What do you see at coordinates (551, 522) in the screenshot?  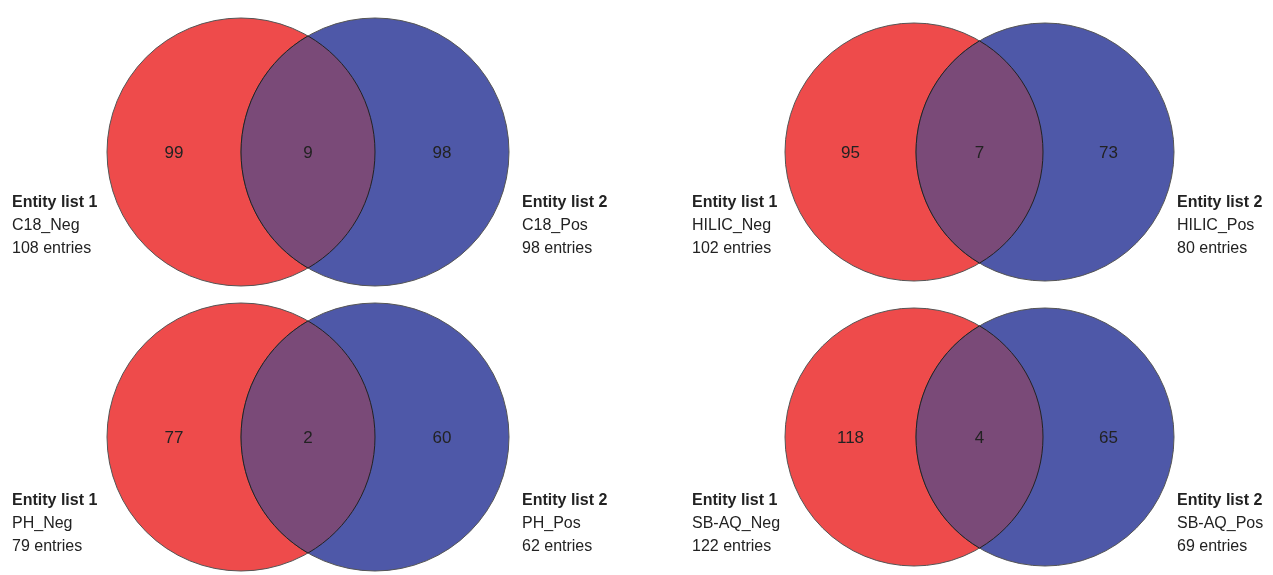 I see `text: PH_Pos` at bounding box center [551, 522].